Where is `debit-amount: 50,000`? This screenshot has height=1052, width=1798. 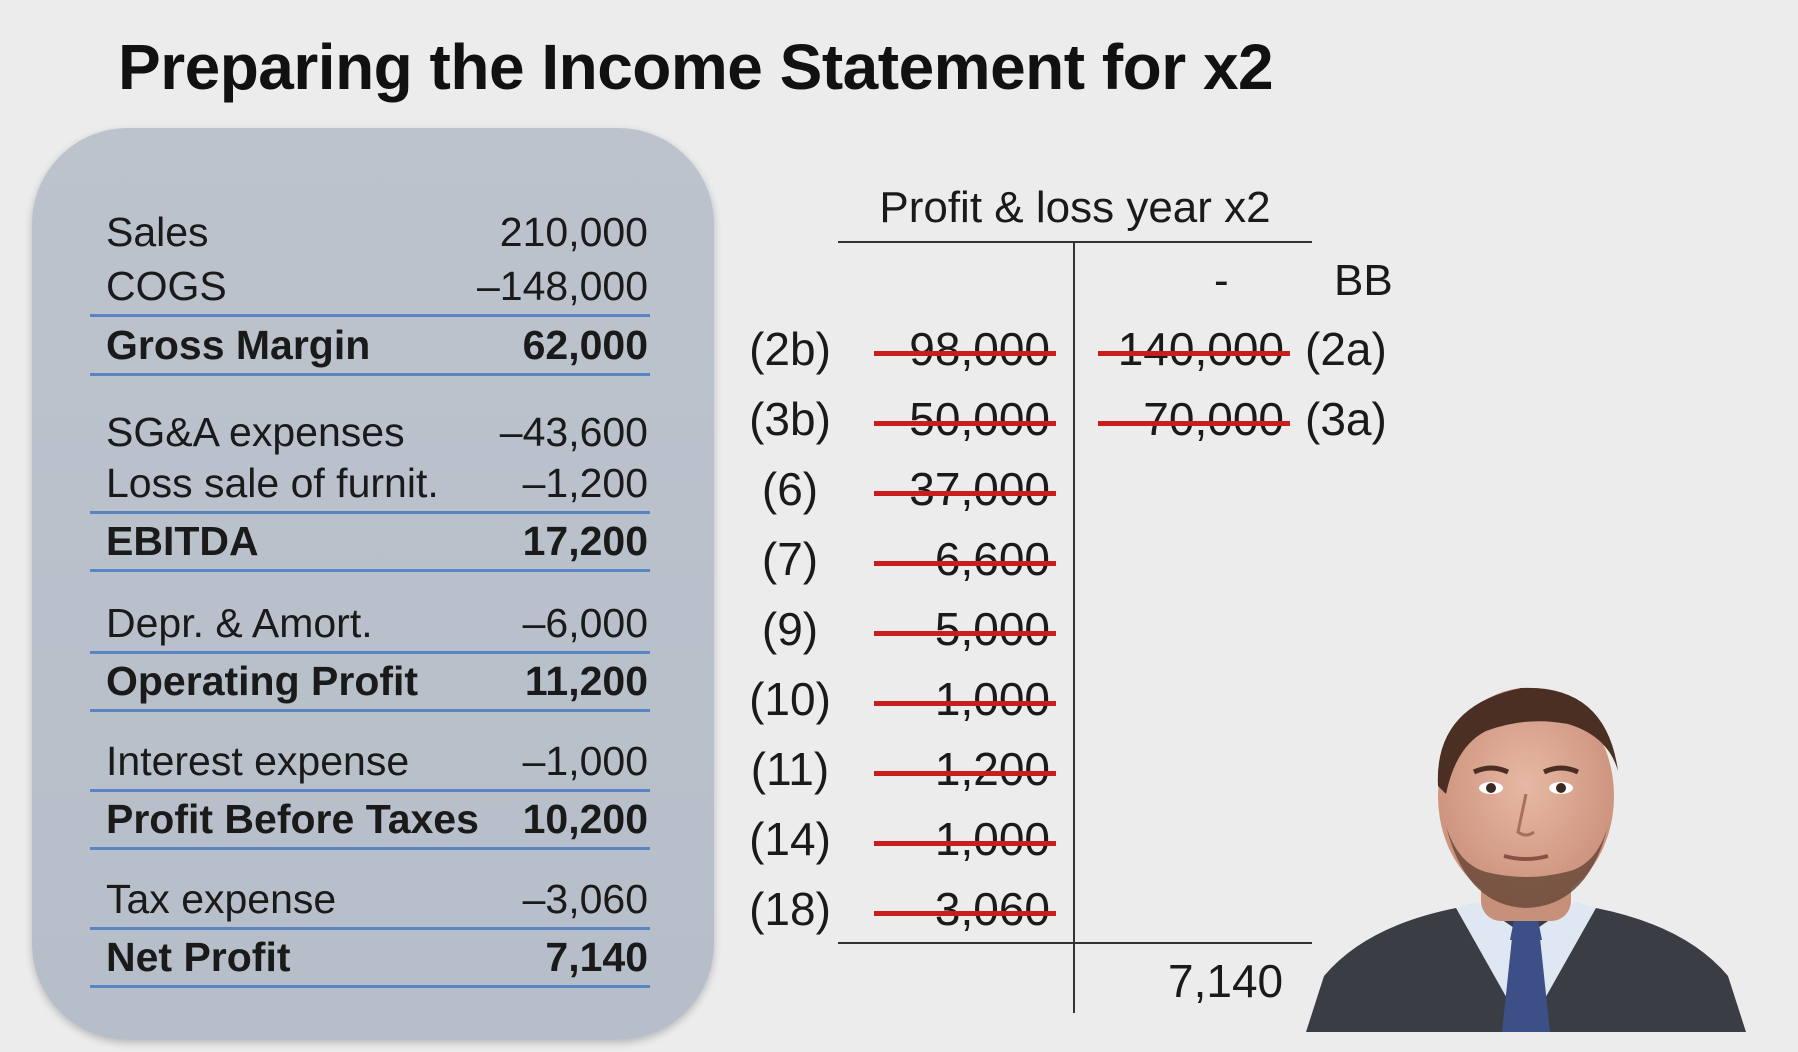
debit-amount: 50,000 is located at coordinates (965, 419).